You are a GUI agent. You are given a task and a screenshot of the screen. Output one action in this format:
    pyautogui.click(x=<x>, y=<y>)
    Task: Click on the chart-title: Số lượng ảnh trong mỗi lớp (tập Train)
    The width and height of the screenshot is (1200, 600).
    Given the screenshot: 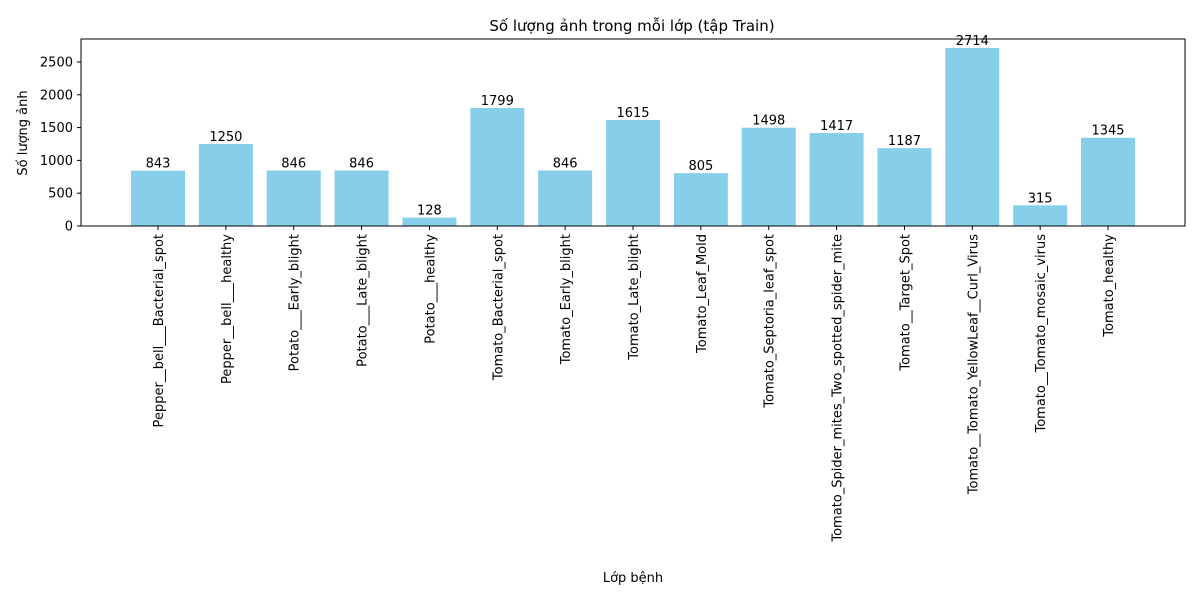 What is the action you would take?
    pyautogui.click(x=631, y=26)
    